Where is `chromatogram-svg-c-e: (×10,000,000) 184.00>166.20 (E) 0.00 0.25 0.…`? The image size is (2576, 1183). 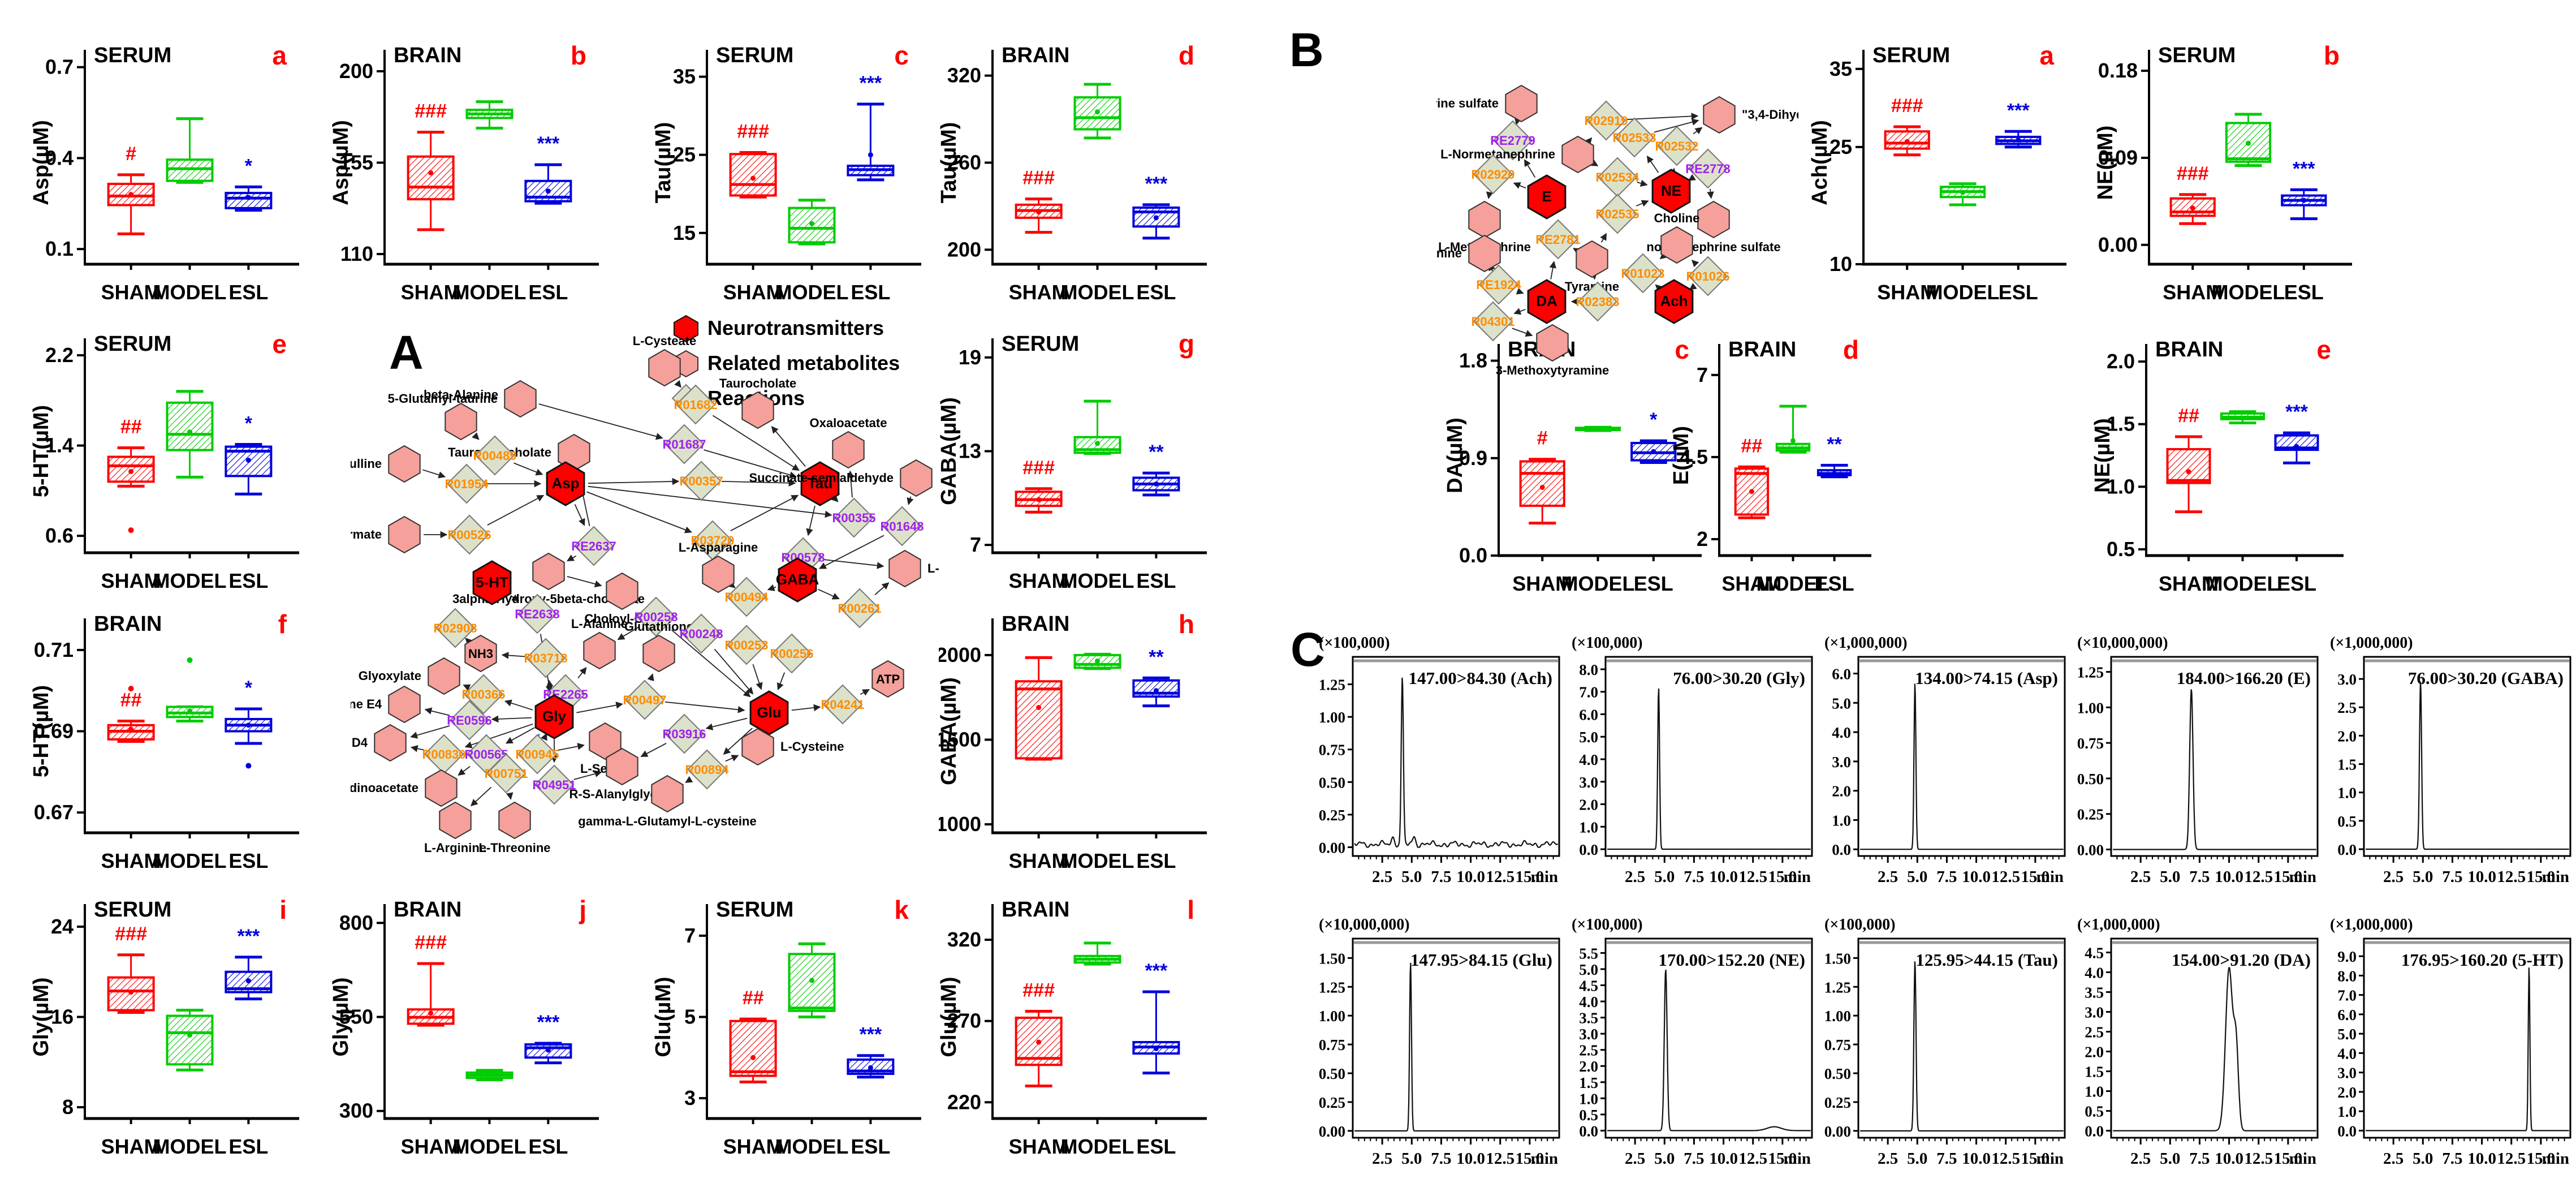
chromatogram-svg-c-e: (×10,000,000) 184.00>166.20 (E) 0.00 0.25 0.… is located at coordinates (2198, 760).